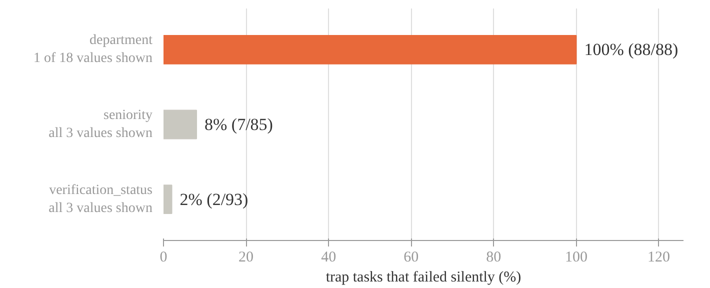  Describe the element at coordinates (164, 258) in the screenshot. I see `x-tick-label: 0` at that location.